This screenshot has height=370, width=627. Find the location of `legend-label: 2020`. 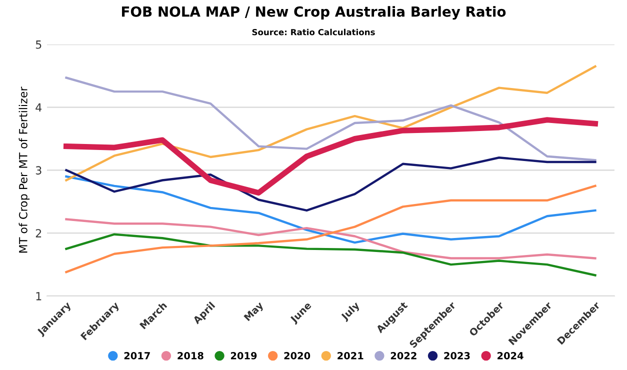

legend-label: 2020 is located at coordinates (297, 356).